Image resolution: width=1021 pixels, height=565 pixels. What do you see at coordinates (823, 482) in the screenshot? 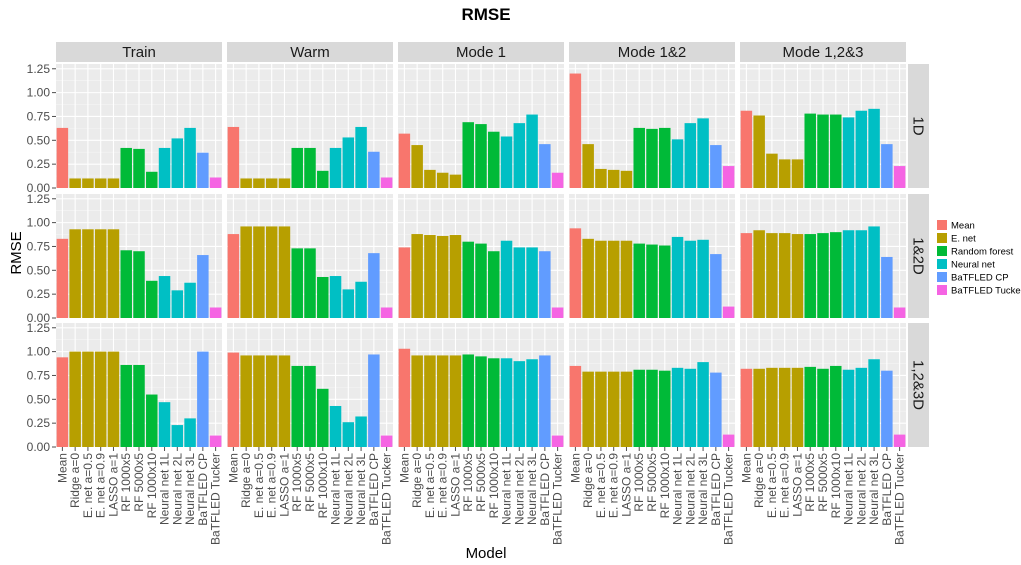
I see `x-tick-label: RF 5000x5` at bounding box center [823, 482].